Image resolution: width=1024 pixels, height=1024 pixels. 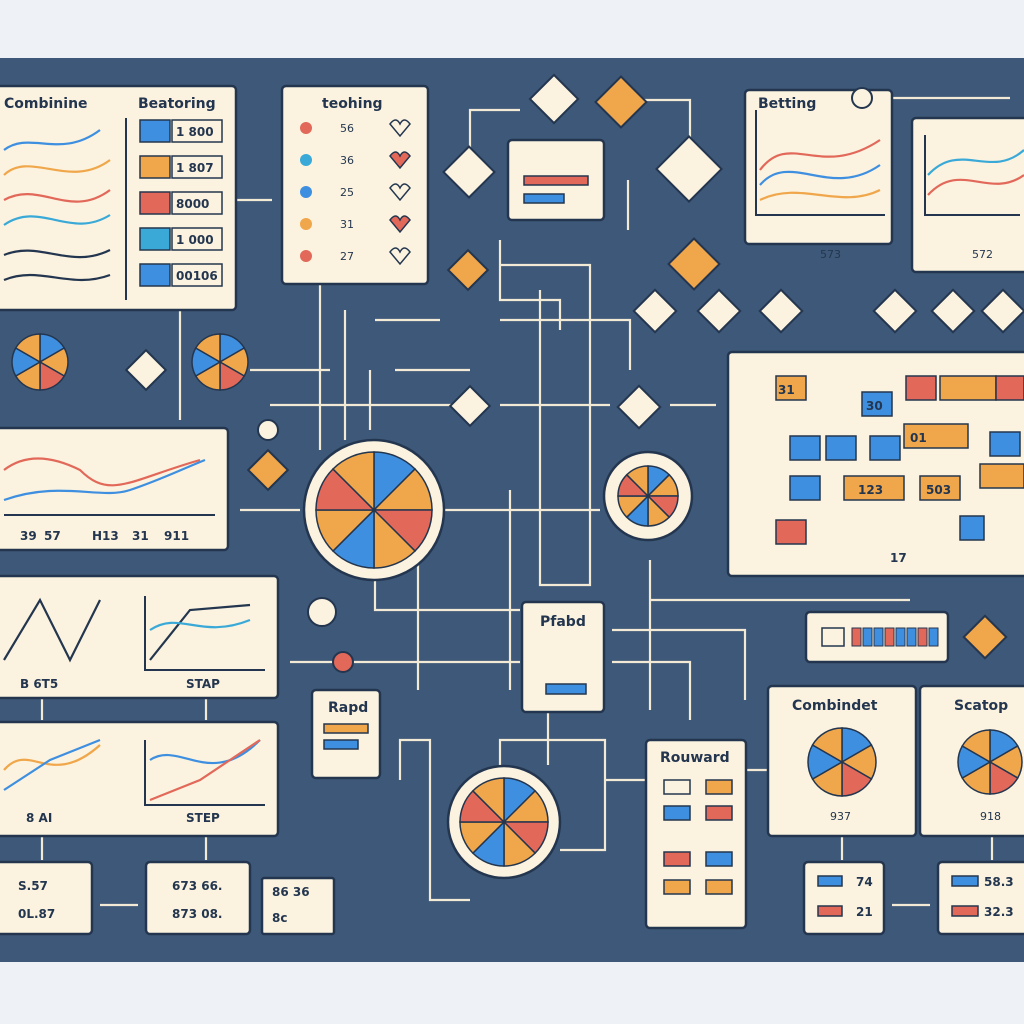 I want to click on axis-label: STAP, so click(x=203, y=684).